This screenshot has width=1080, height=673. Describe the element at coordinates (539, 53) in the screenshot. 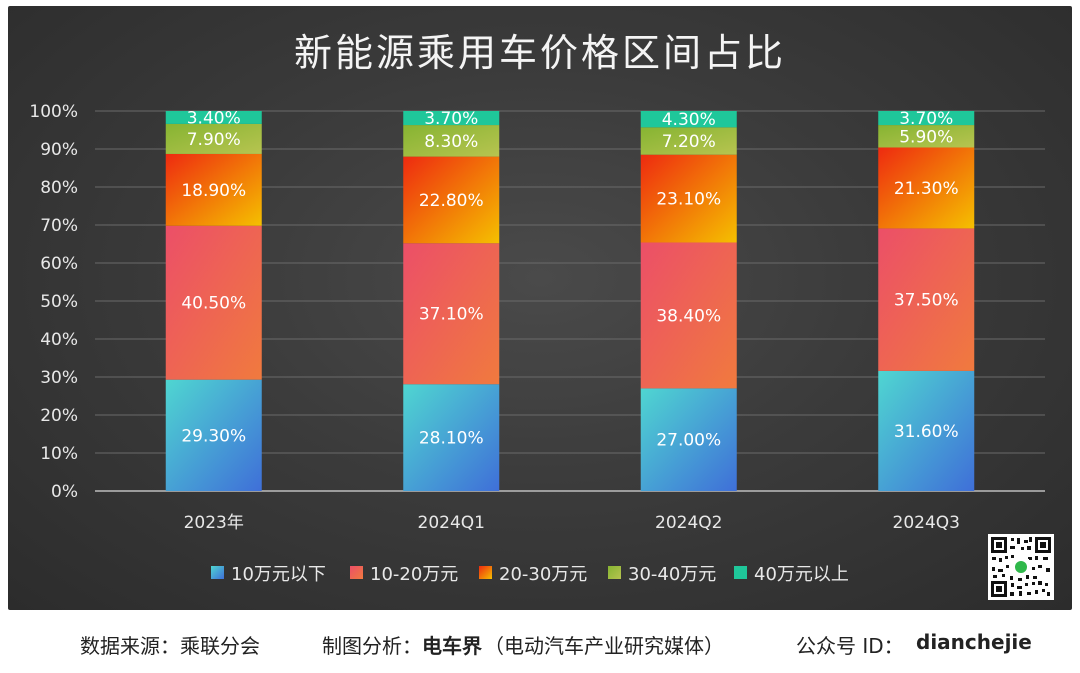

I see `chart-title: 新能源乘用车价格区间占比` at that location.